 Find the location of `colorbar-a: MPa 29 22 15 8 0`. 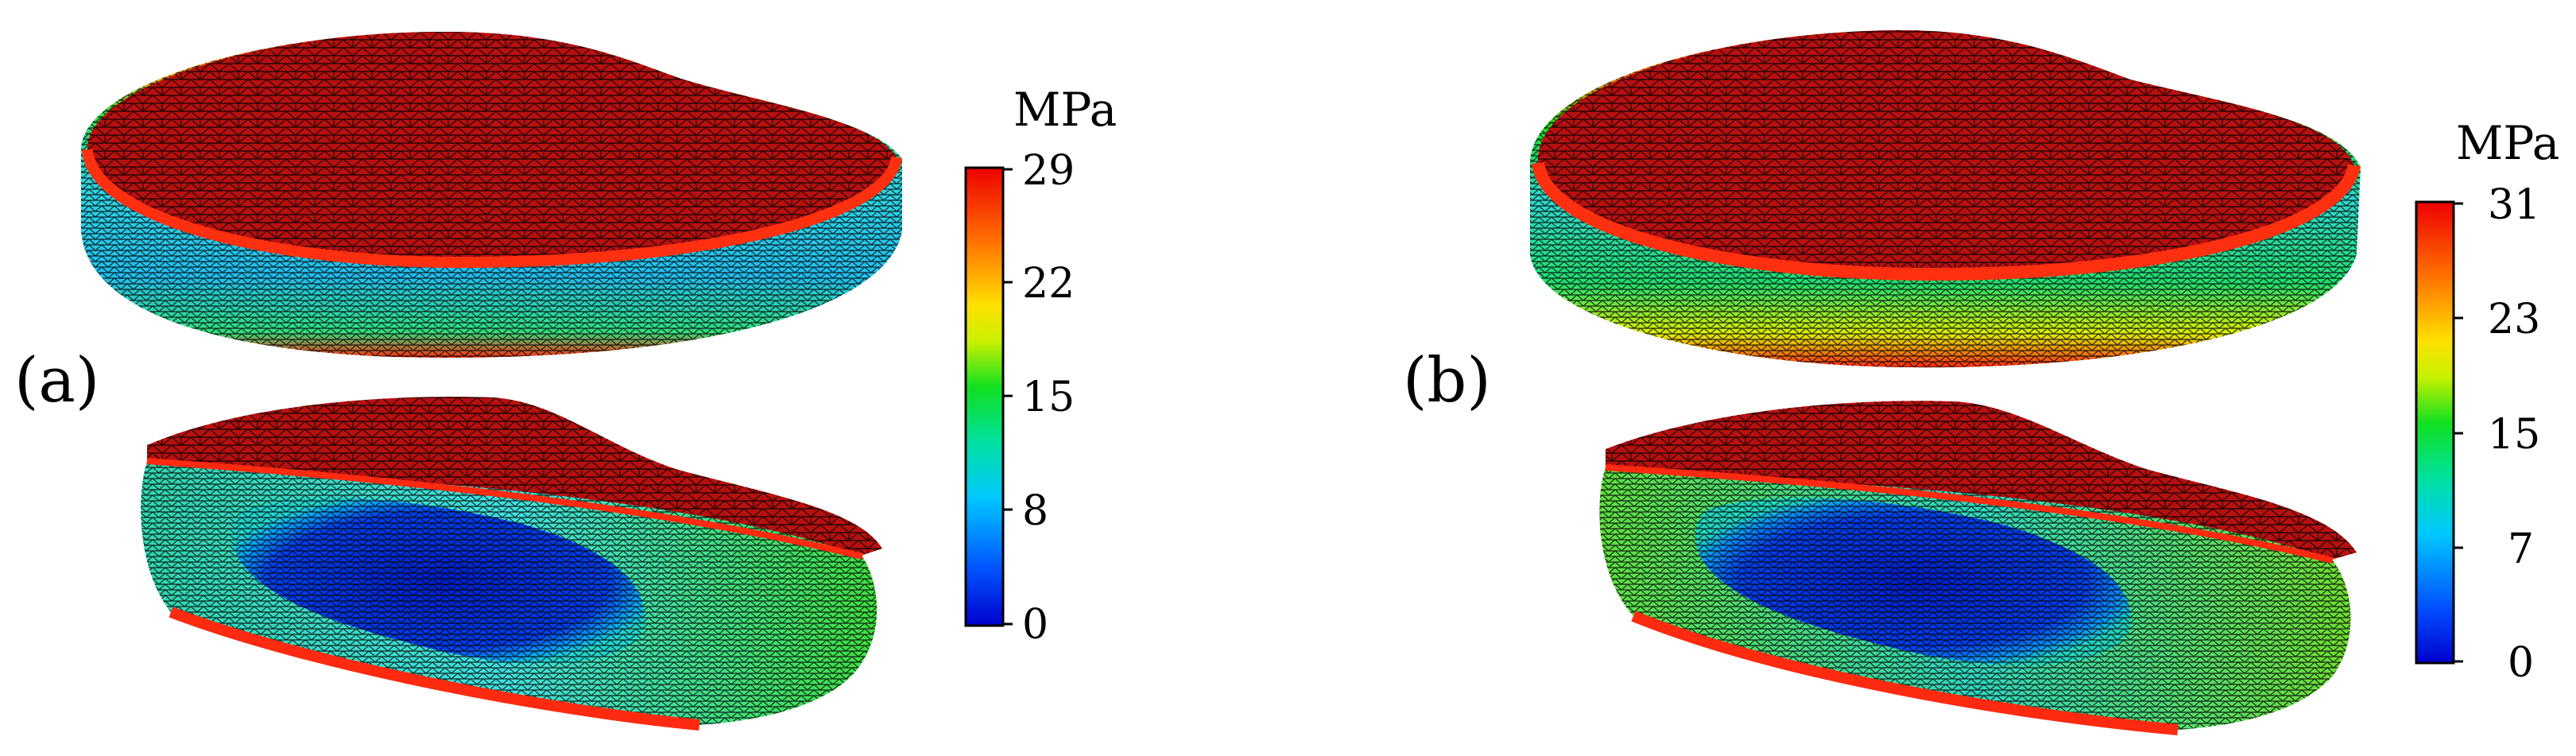

colorbar-a: MPa 29 22 15 8 0 is located at coordinates (1040, 366).